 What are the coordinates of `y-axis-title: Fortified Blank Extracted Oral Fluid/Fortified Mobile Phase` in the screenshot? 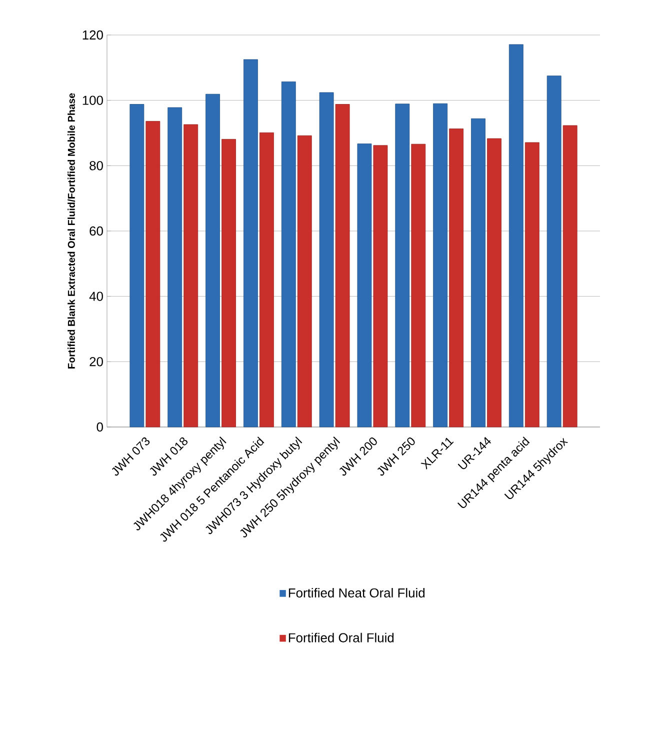 It's located at (72, 230).